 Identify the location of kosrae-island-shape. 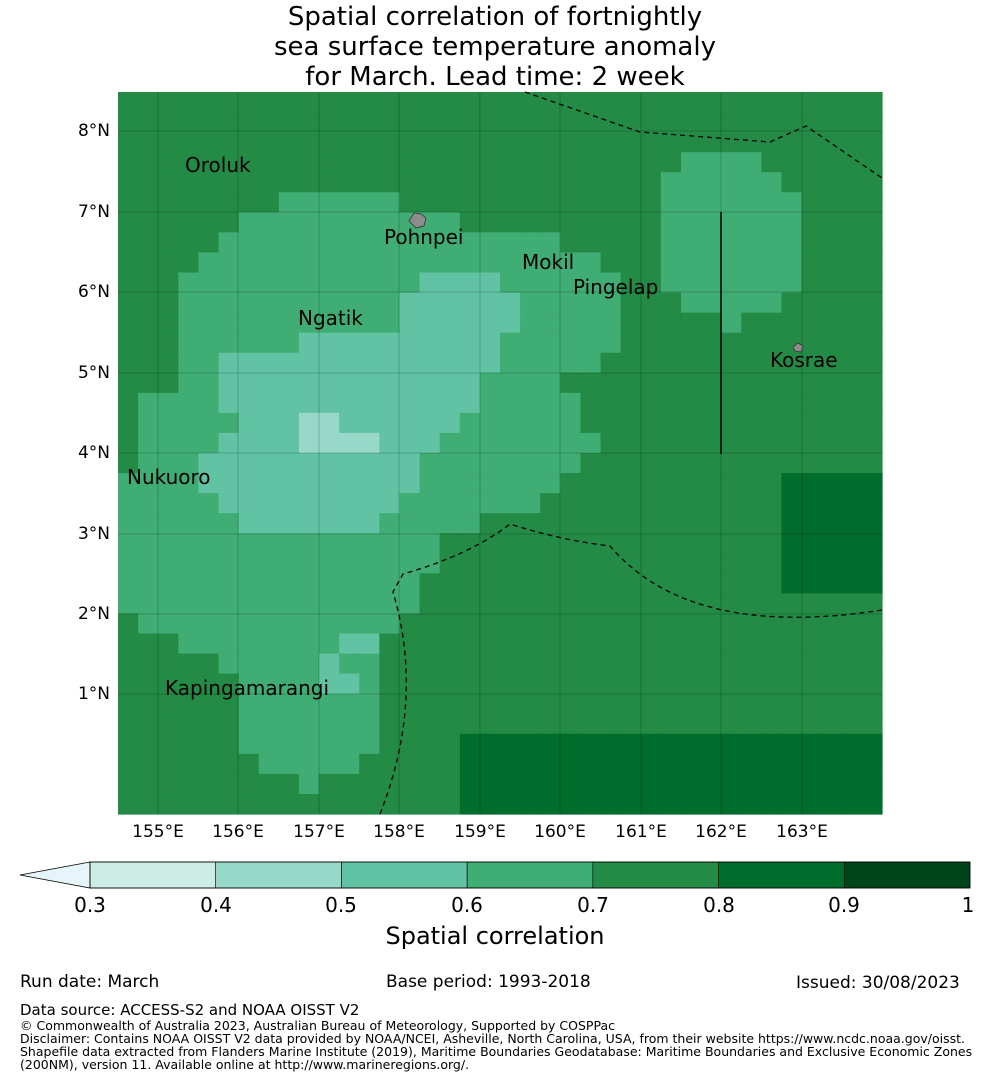
(798, 347).